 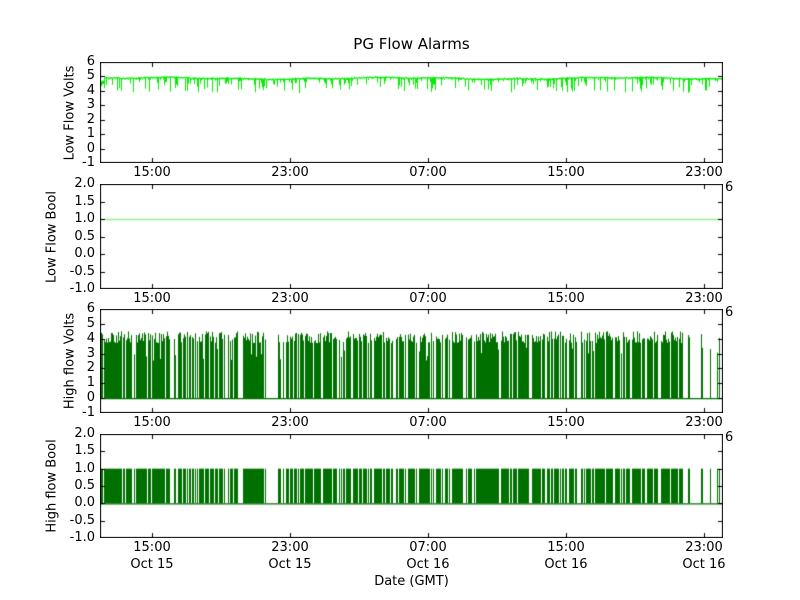 I want to click on chart-title: PG Flow Alarms, so click(x=411, y=44).